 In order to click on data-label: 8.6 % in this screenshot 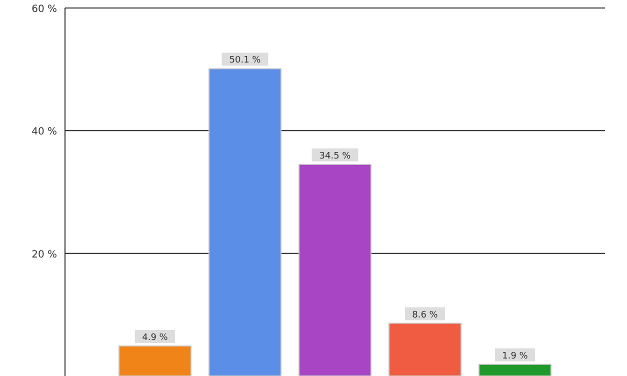, I will do `click(425, 315)`.